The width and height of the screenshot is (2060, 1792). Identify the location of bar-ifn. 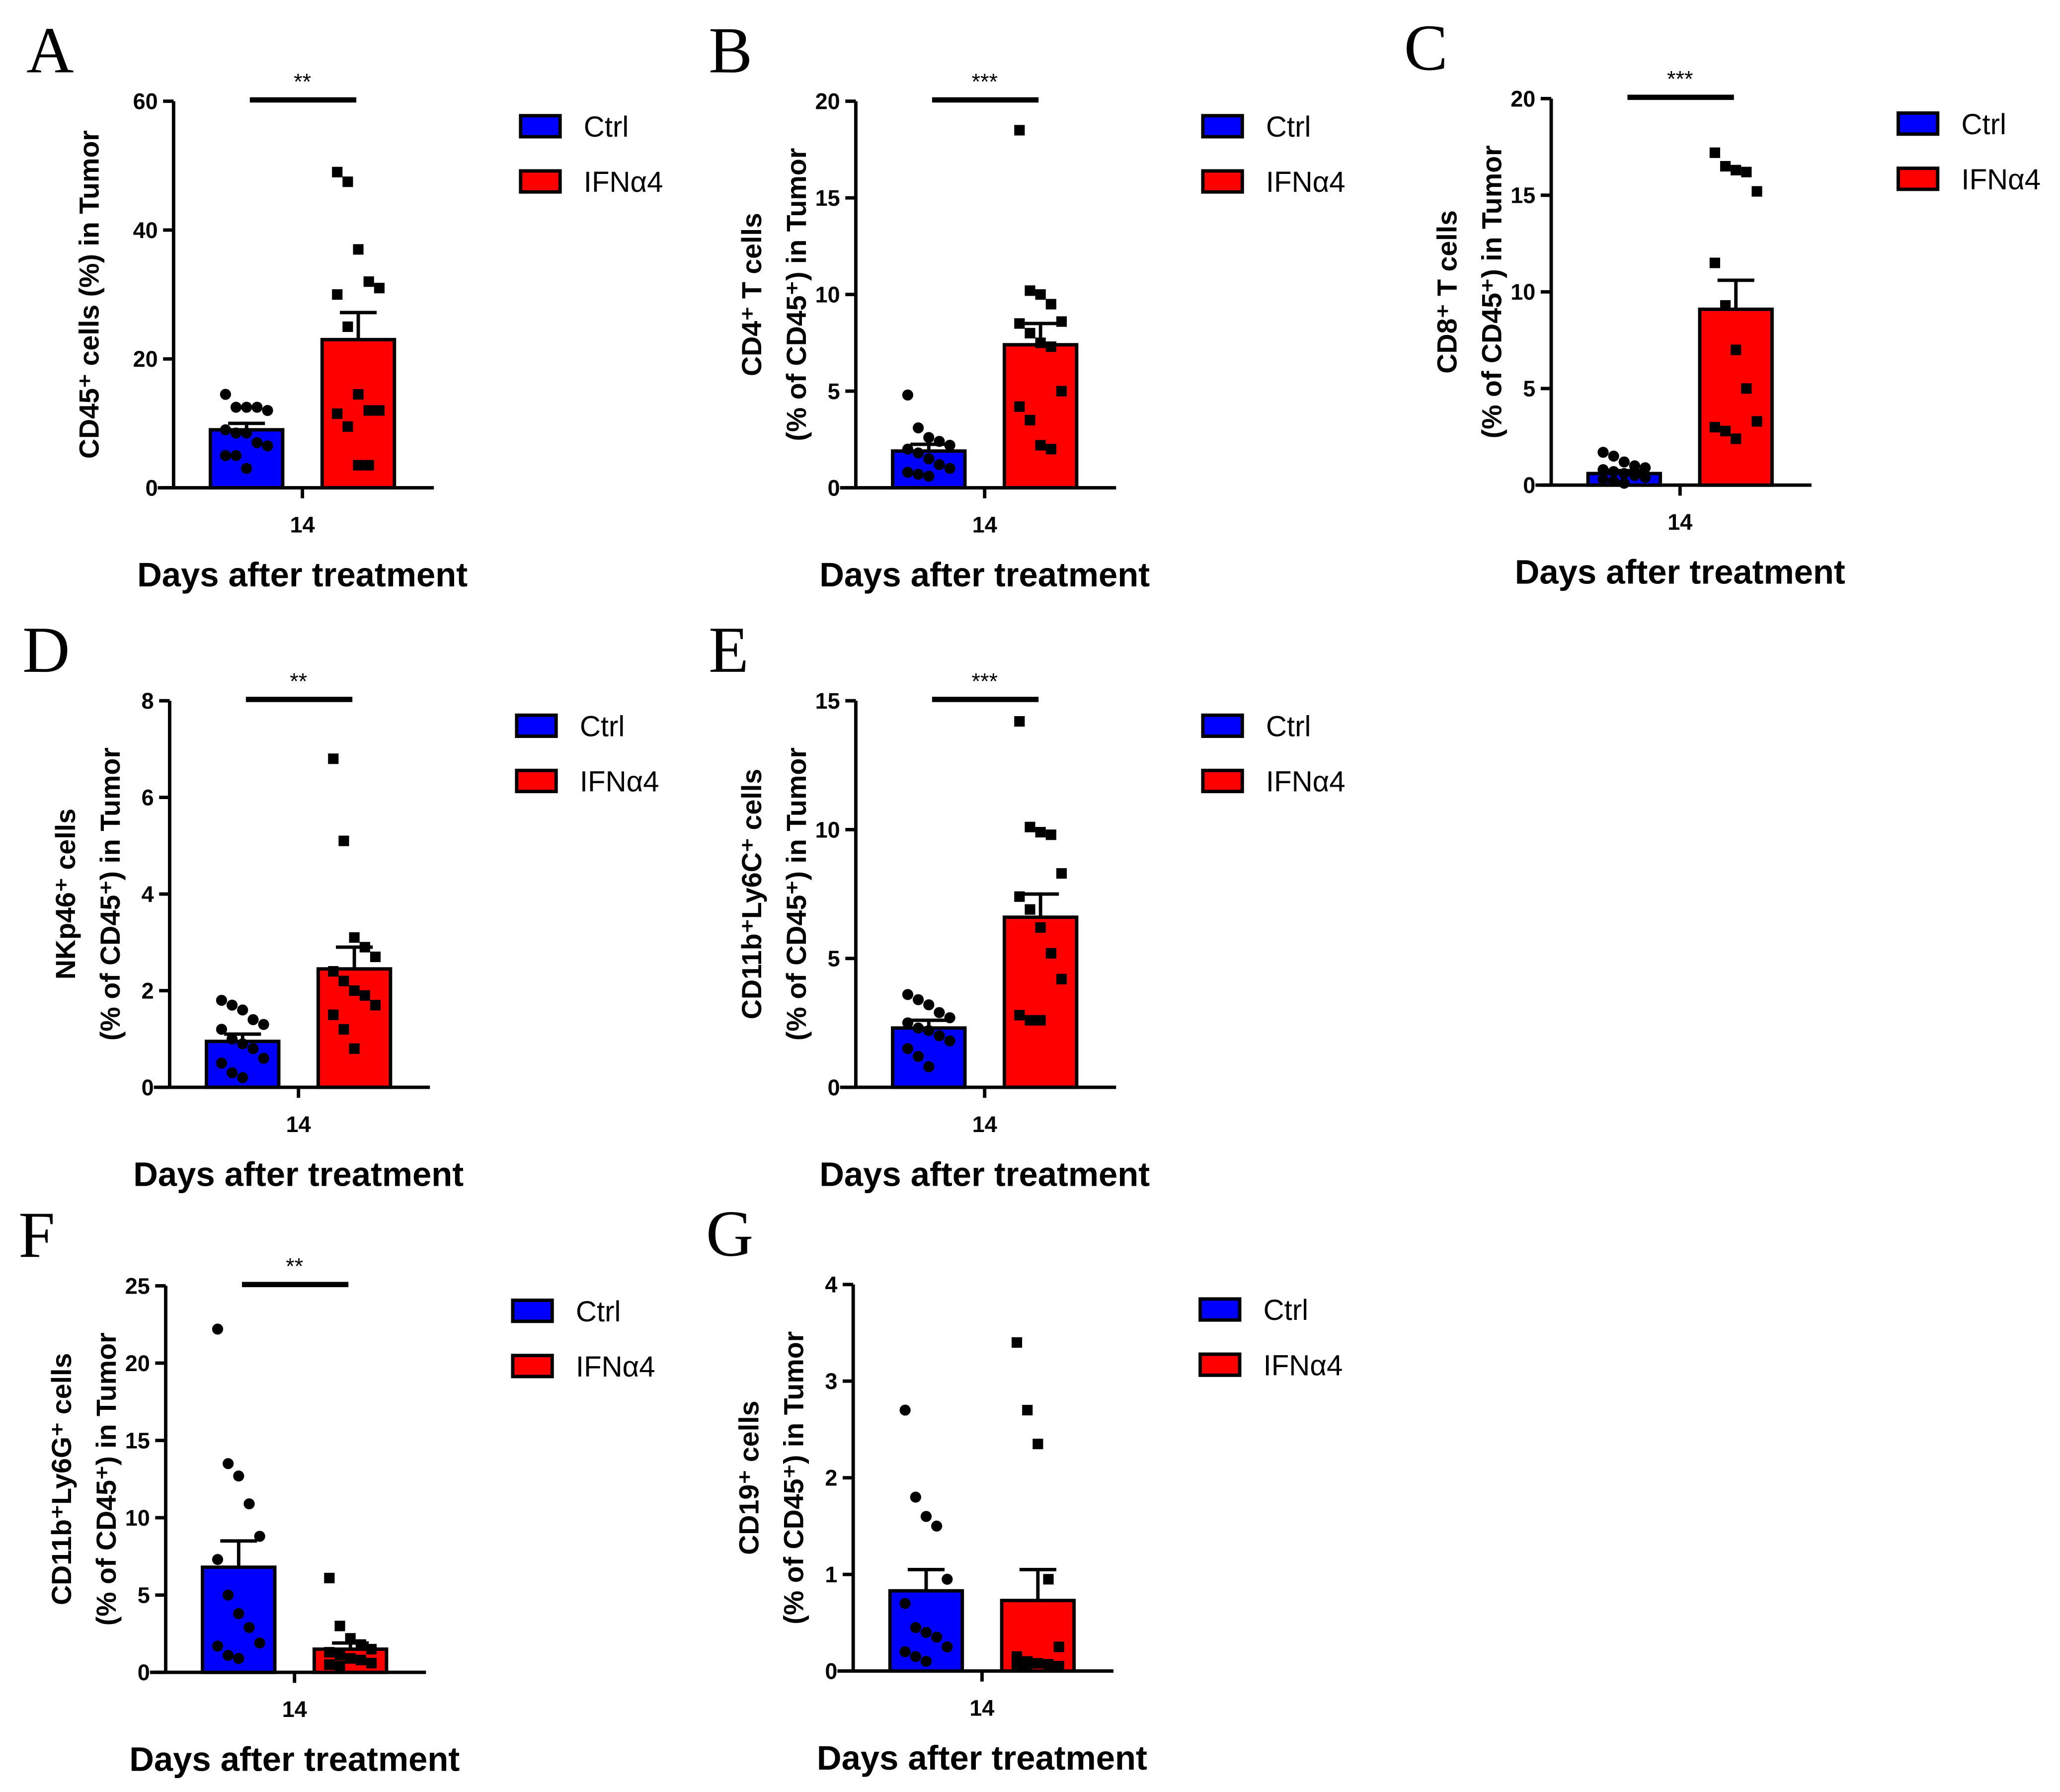
(1040, 416).